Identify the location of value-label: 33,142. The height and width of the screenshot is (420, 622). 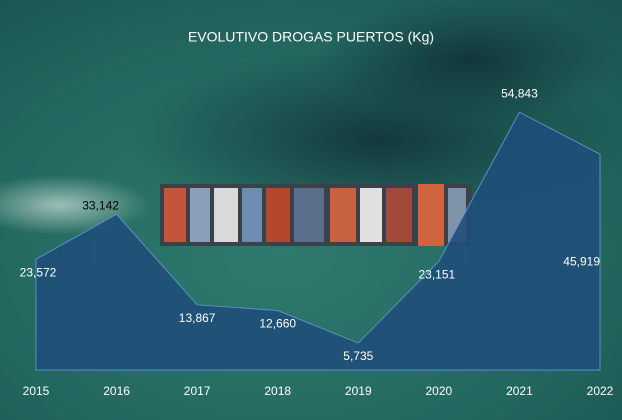
(100, 205).